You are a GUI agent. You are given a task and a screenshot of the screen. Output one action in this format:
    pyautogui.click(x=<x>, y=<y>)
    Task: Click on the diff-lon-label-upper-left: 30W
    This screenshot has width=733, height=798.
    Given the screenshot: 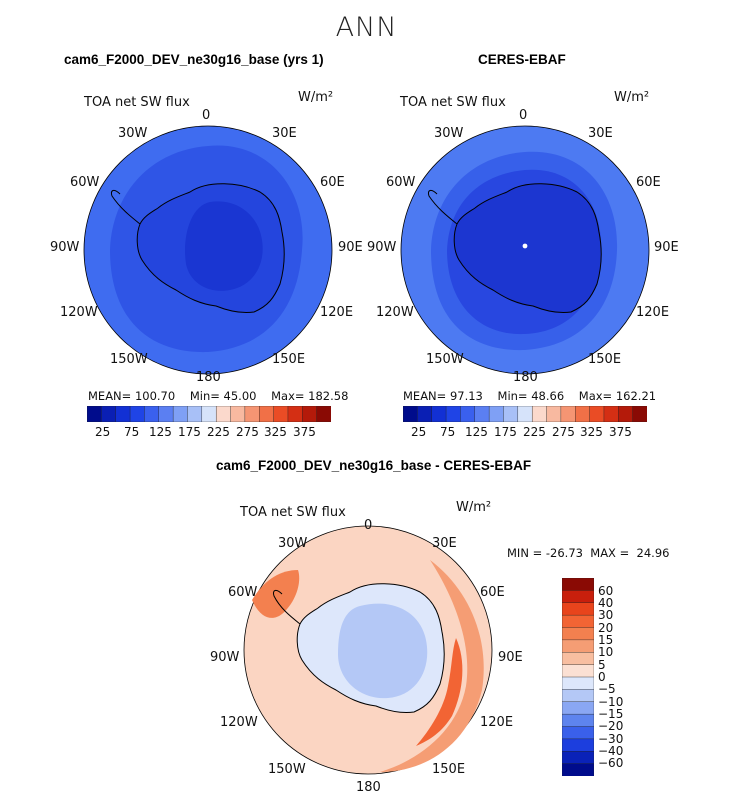 What is the action you would take?
    pyautogui.click(x=293, y=543)
    